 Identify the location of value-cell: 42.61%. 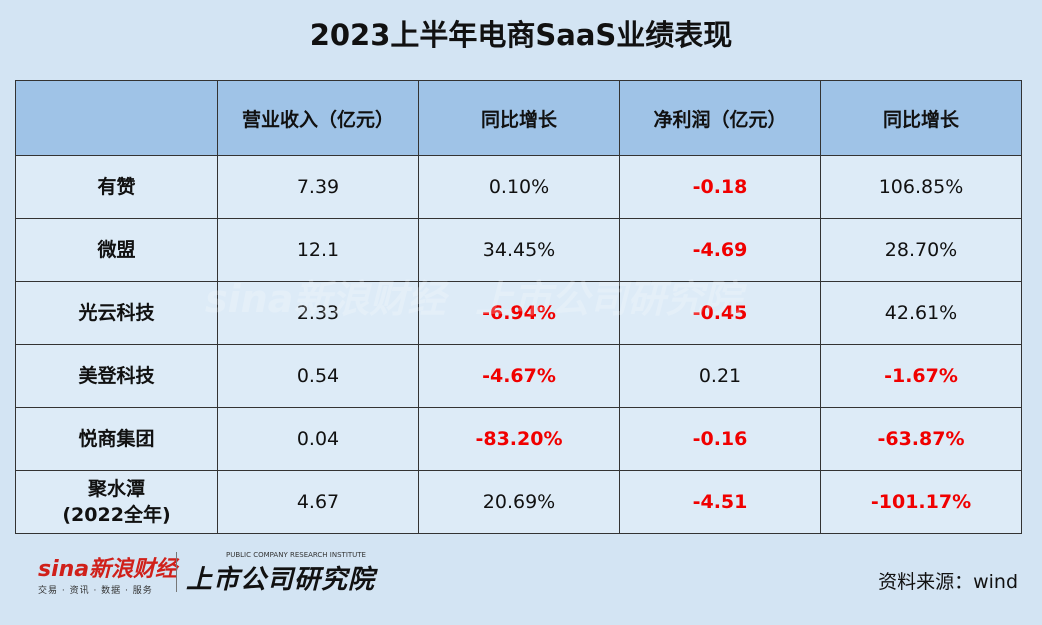
(921, 313).